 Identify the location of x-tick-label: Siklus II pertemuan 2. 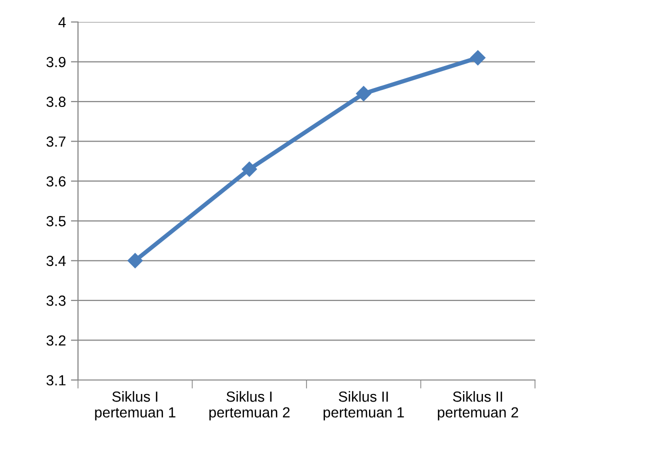
(478, 405).